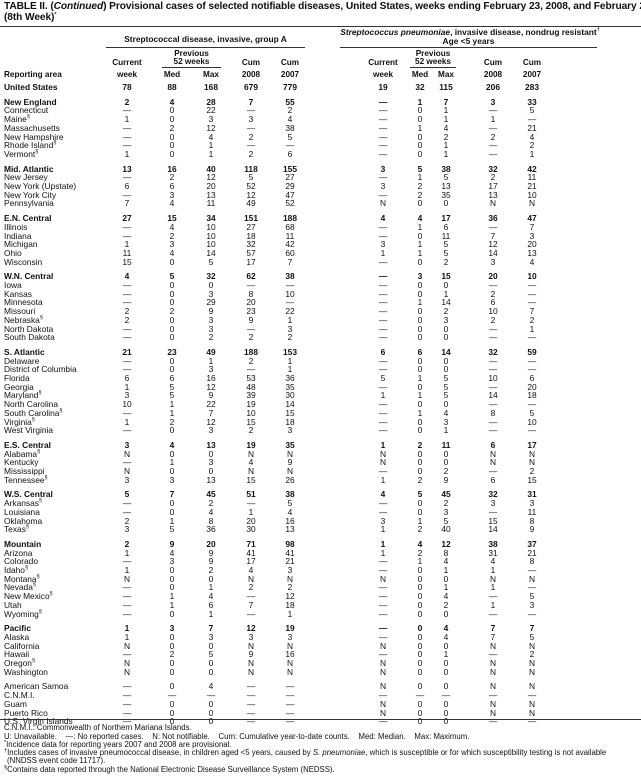 Image resolution: width=641 pixels, height=778 pixels. I want to click on reporting-area-name: Idaho§, so click(16, 570).